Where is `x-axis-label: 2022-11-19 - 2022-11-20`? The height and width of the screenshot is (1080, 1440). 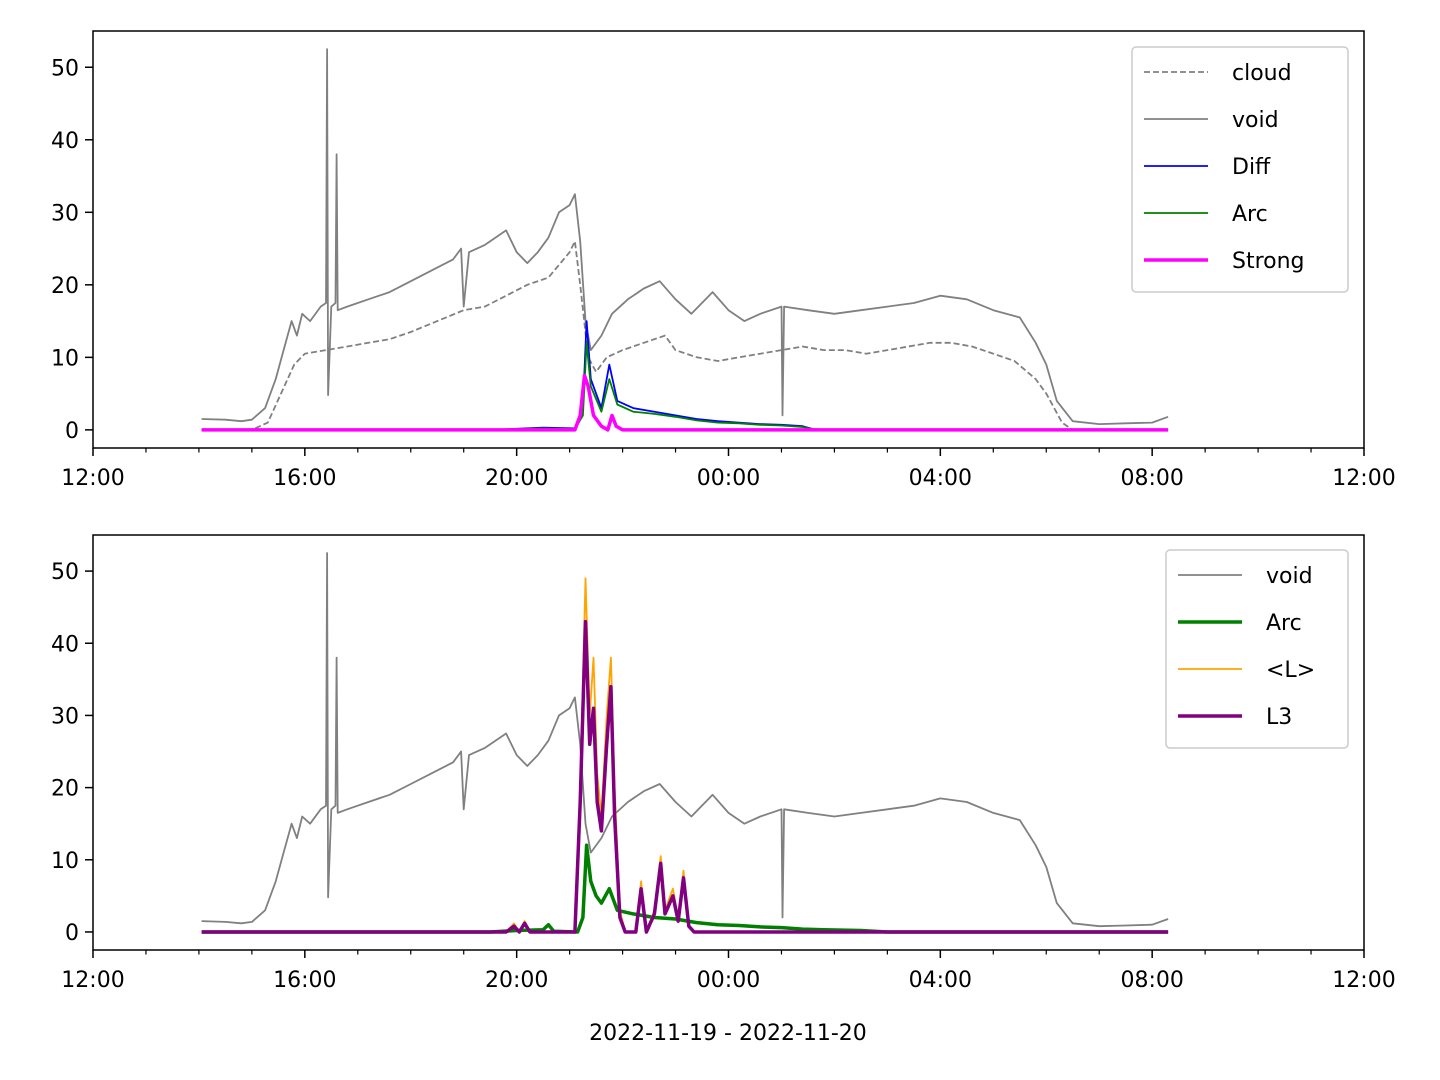 x-axis-label: 2022-11-19 - 2022-11-20 is located at coordinates (728, 1033).